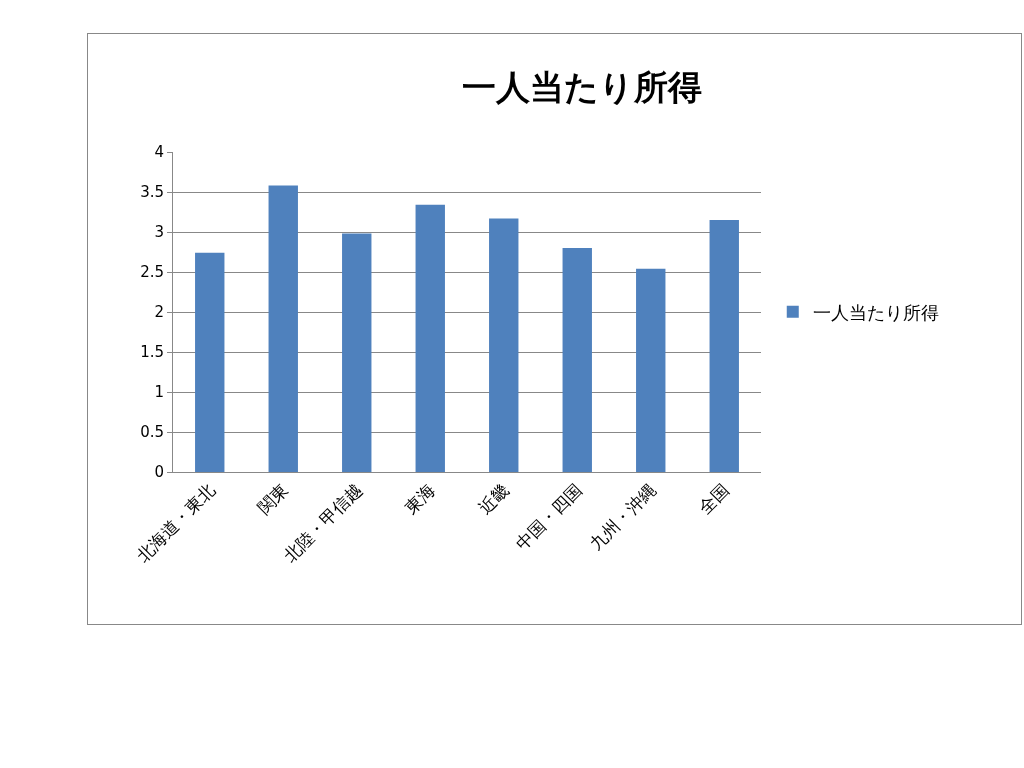 Image resolution: width=1024 pixels, height=768 pixels. I want to click on y-tick-label: 2.5, so click(152, 272).